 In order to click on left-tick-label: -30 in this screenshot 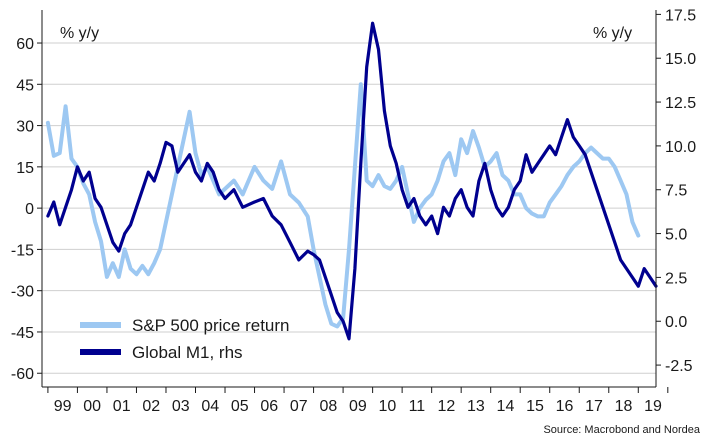, I will do `click(22, 292)`.